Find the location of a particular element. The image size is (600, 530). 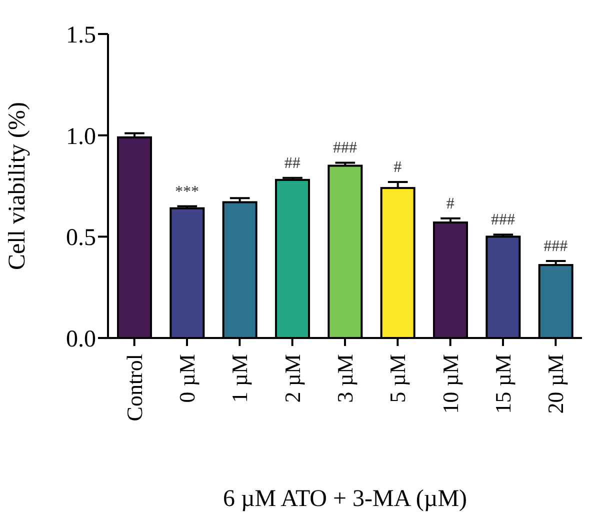

y-tick-label: 1.5 is located at coordinates (81, 35).